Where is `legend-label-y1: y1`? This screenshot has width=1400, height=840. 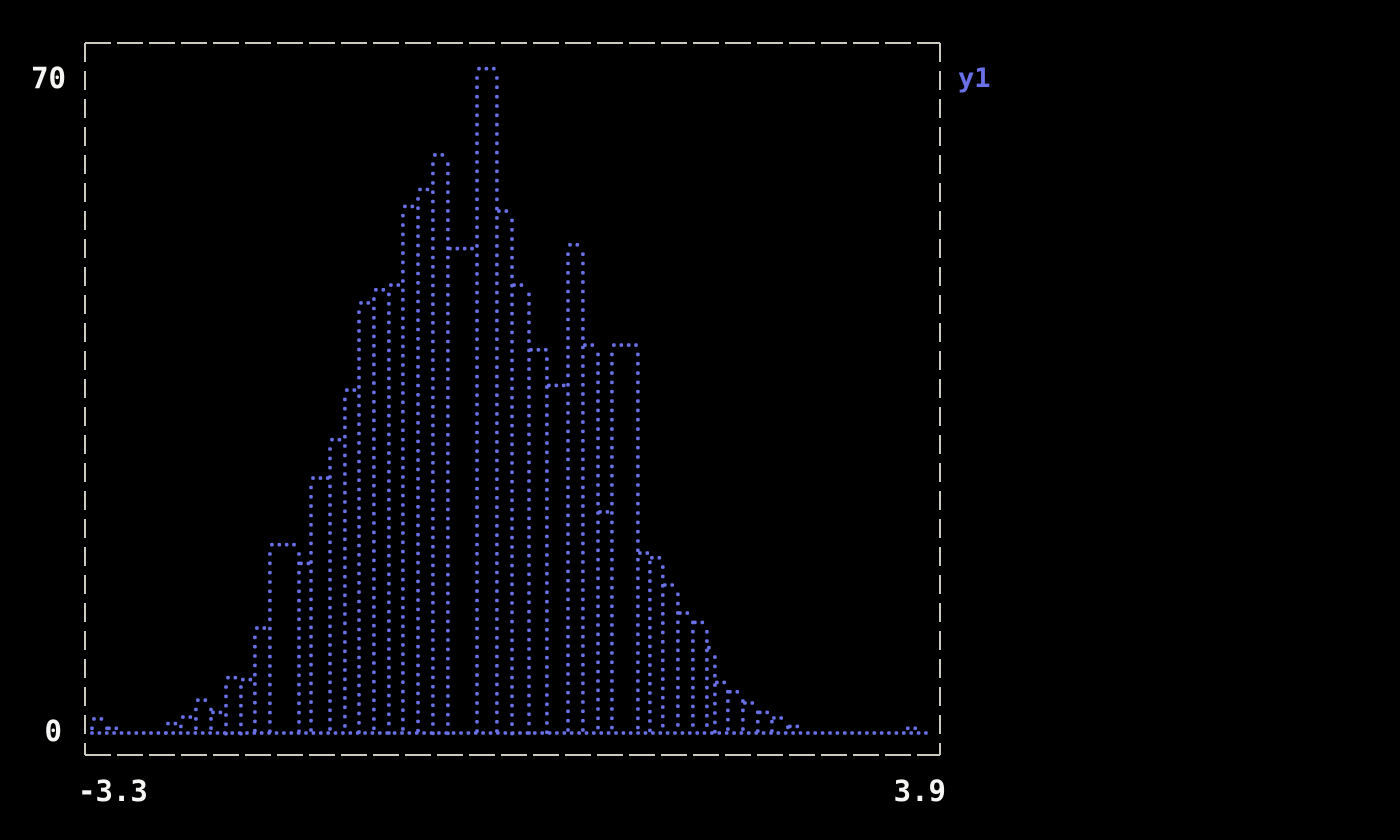
legend-label-y1: y1 is located at coordinates (974, 78).